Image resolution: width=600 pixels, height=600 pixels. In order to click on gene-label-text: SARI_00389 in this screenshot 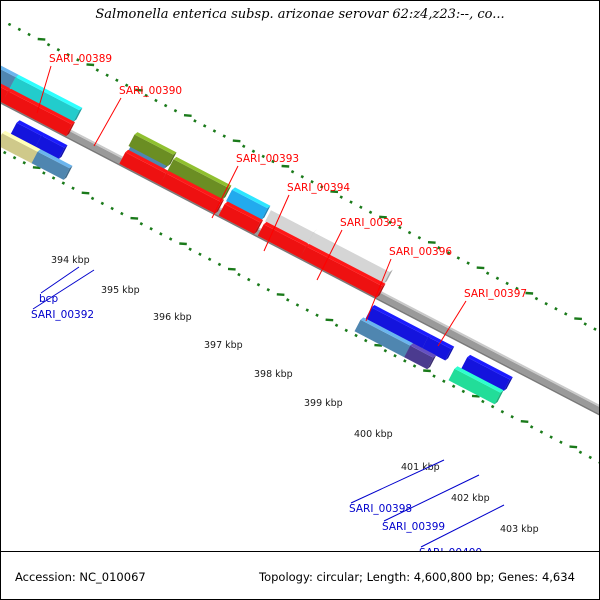, I will do `click(80, 59)`.